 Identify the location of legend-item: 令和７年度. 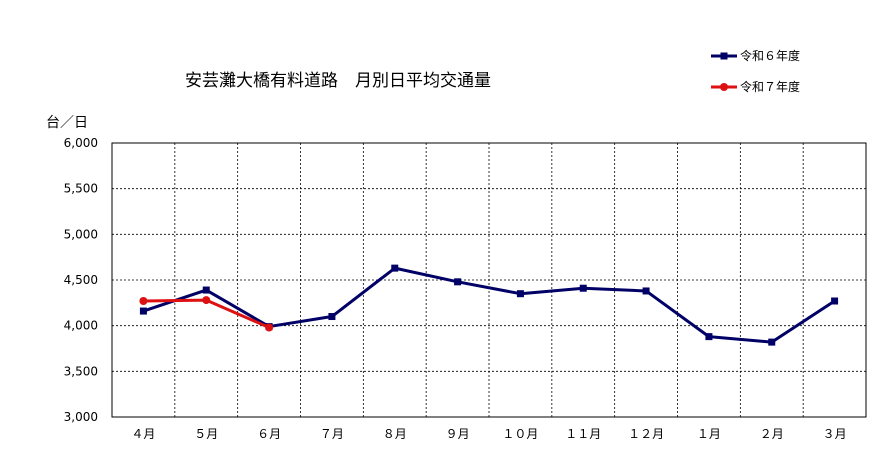
(755, 86).